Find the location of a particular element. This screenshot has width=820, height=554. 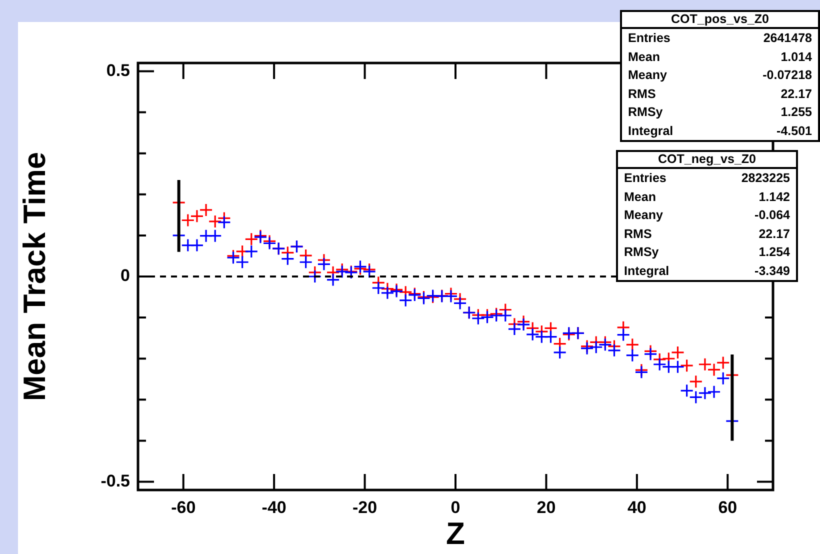

annotation: COT_neg_vs_Z0 is located at coordinates (707, 160).